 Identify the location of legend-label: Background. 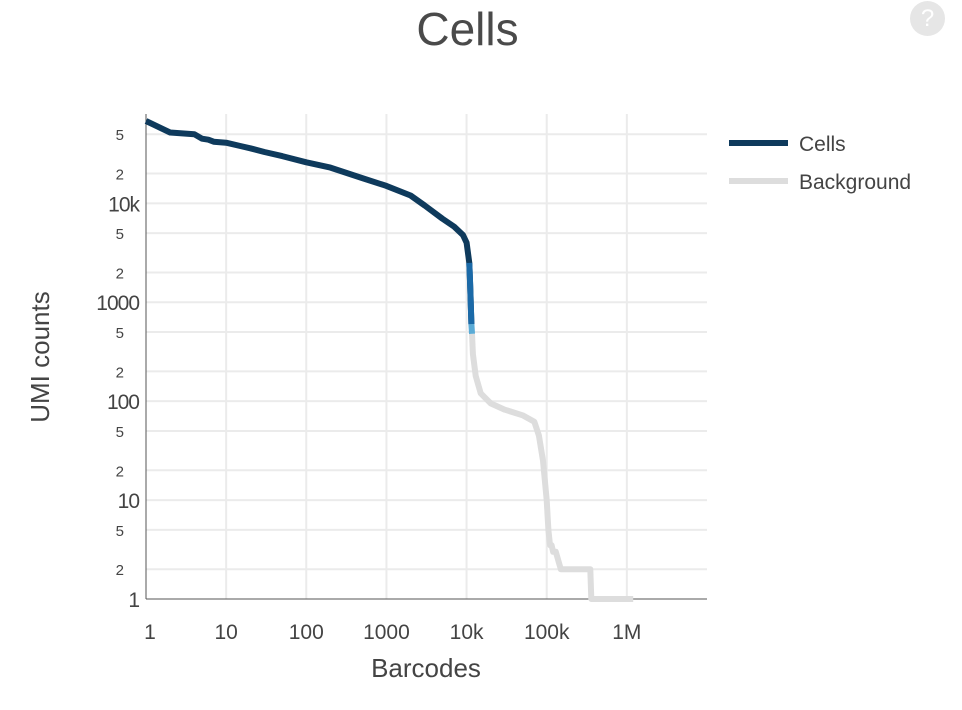
(855, 182).